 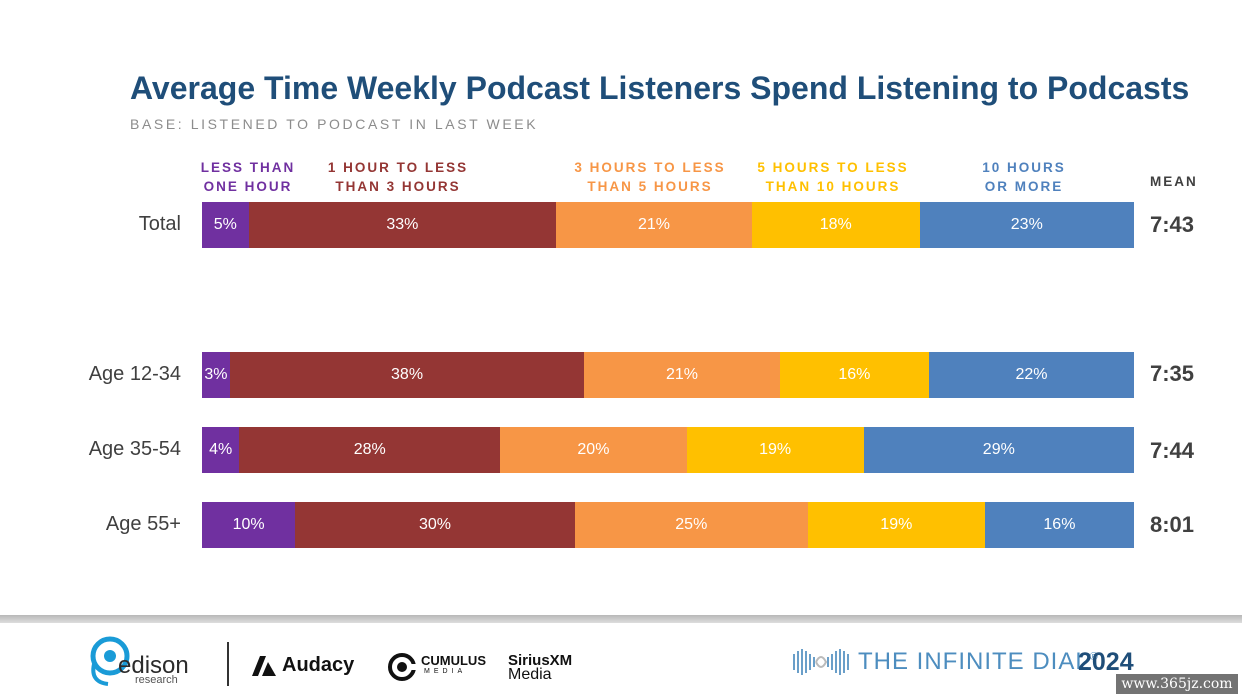 I want to click on bar-segment: 4%, so click(x=221, y=450).